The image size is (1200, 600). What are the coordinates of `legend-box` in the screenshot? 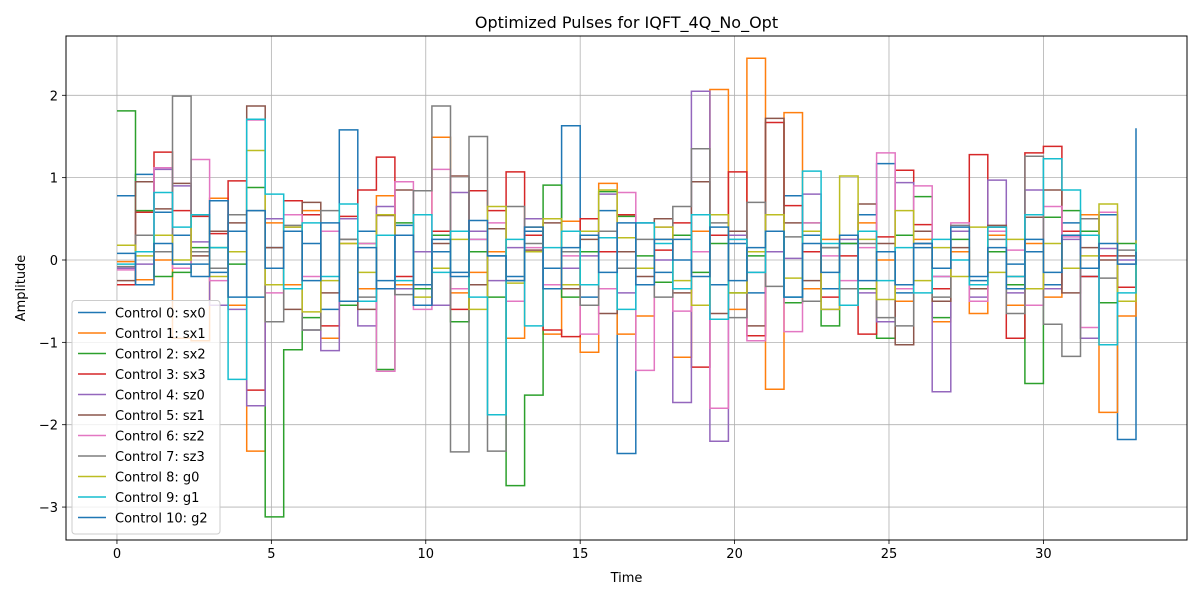 It's located at (146, 417).